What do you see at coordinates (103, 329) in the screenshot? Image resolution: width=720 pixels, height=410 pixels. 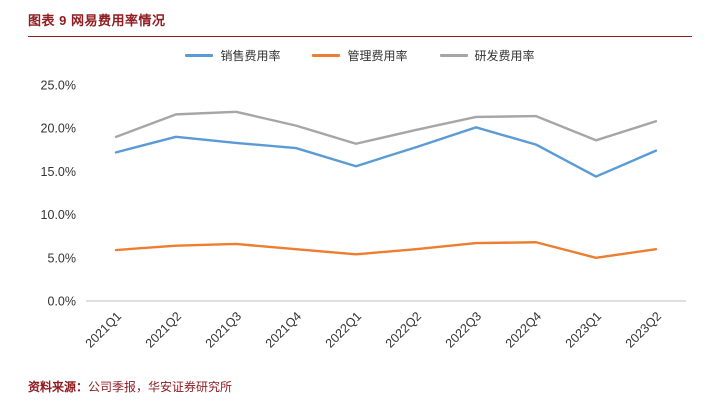 I see `x-axis-tick-label: 2021Q1` at bounding box center [103, 329].